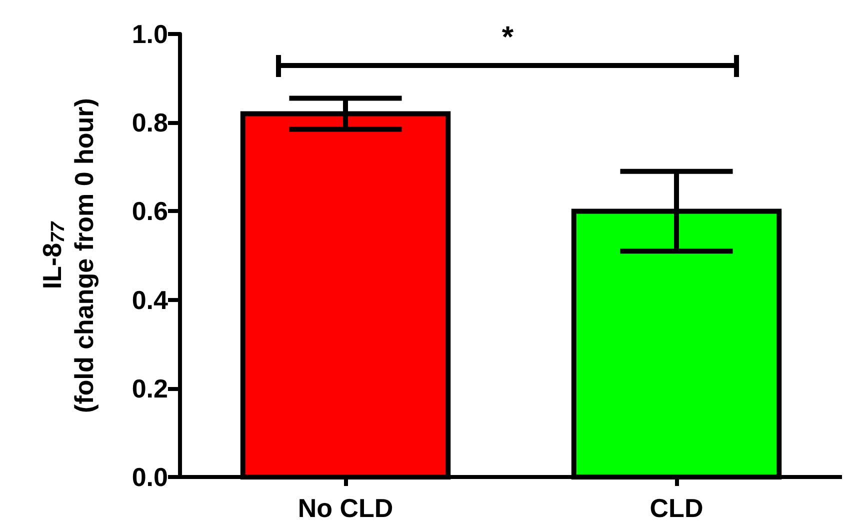  What do you see at coordinates (346, 508) in the screenshot?
I see `x-tick-label: No CLD` at bounding box center [346, 508].